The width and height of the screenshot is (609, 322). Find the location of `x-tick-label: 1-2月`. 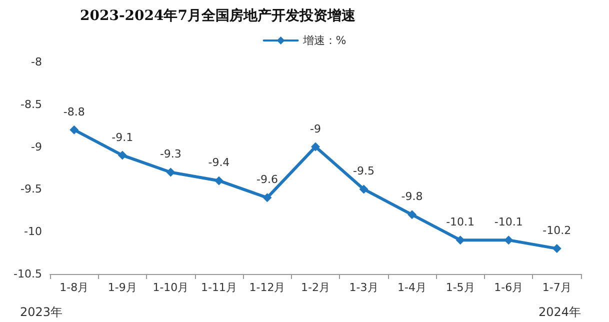

x-tick-label: 1-2月 is located at coordinates (315, 287).